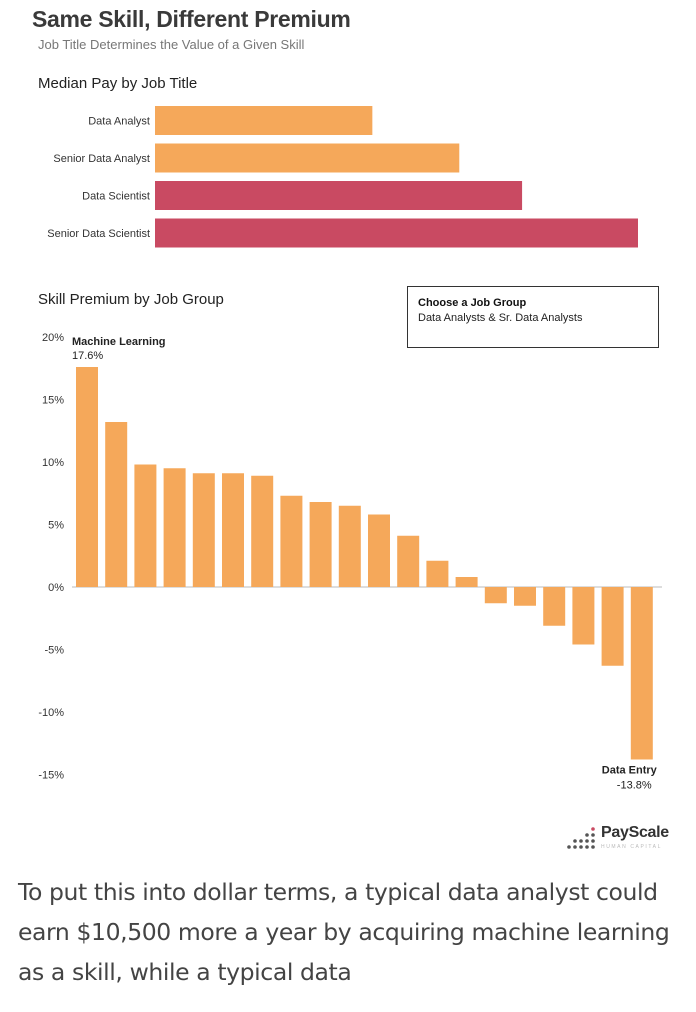 This screenshot has width=696, height=1012. I want to click on y-tick-label: 15%, so click(53, 401).